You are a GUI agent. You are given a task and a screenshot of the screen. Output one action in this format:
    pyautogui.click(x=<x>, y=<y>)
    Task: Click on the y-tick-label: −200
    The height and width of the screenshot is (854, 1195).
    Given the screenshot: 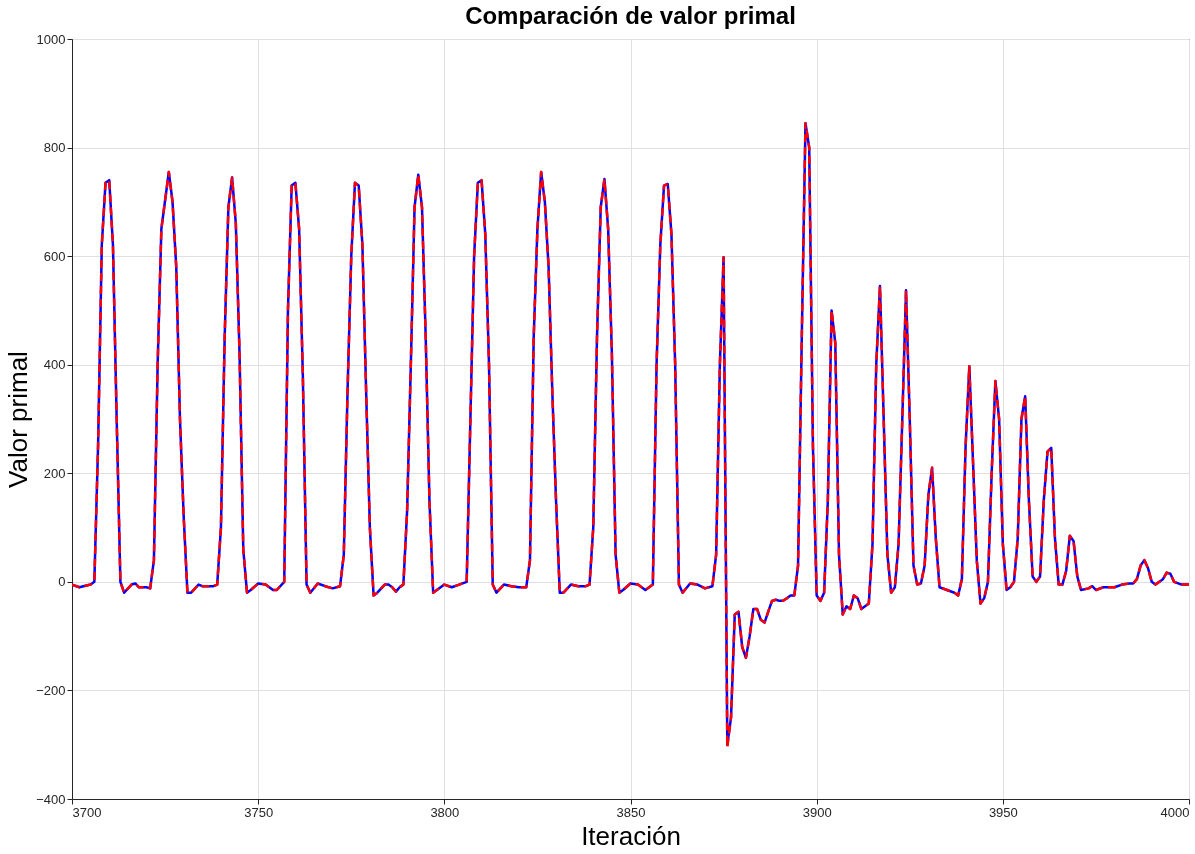 What is the action you would take?
    pyautogui.click(x=51, y=690)
    